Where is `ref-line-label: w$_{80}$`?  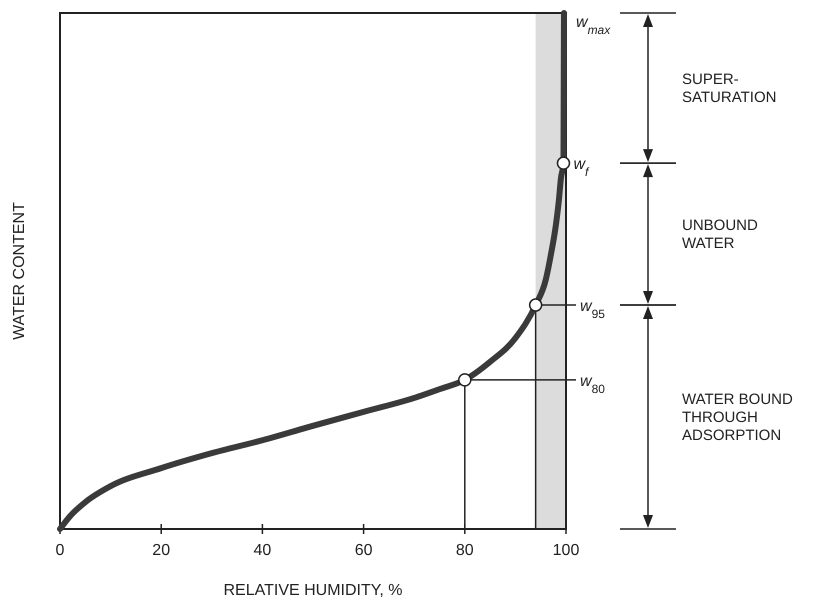 ref-line-label: w$_{80}$ is located at coordinates (593, 384).